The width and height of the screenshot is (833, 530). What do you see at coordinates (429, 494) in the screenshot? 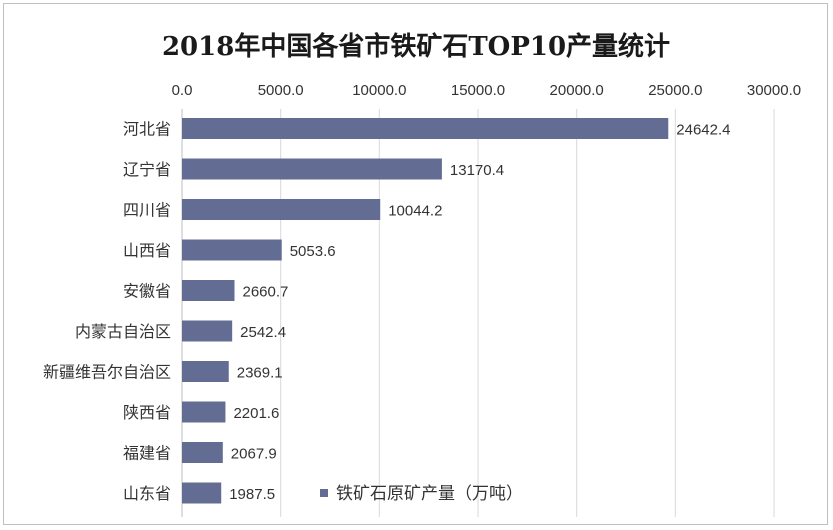
I see `legend-label: 铁矿石原矿产量（万吨）` at bounding box center [429, 494].